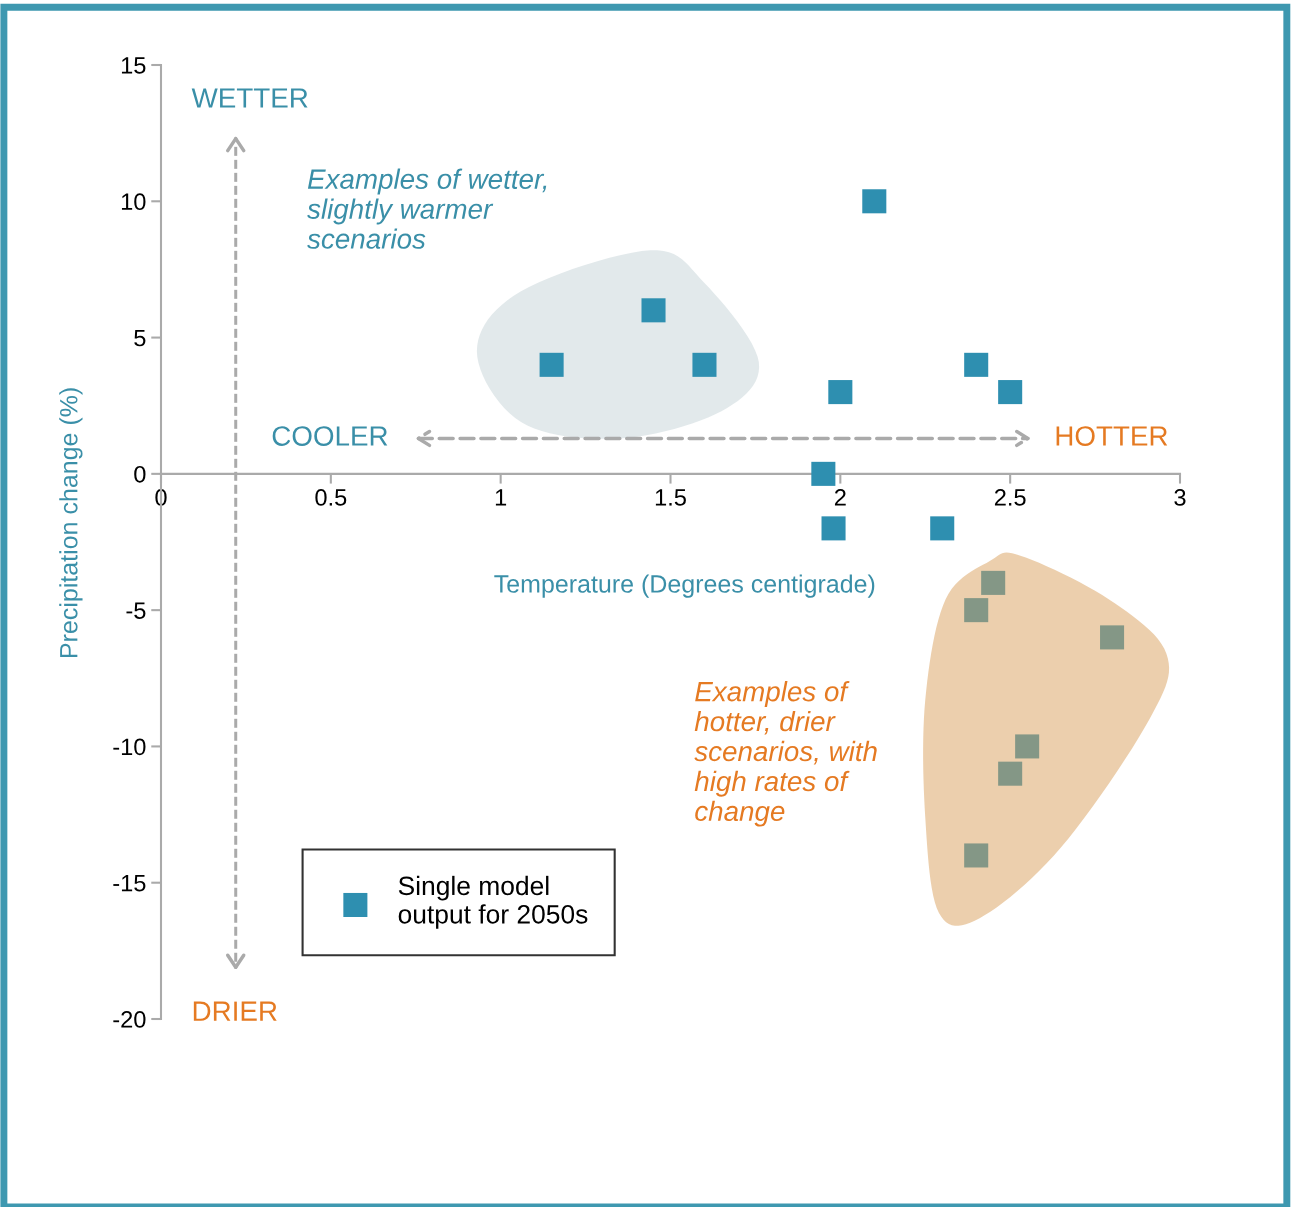 The width and height of the screenshot is (1292, 1207). Describe the element at coordinates (235, 1011) in the screenshot. I see `annotation: DRIER` at that location.